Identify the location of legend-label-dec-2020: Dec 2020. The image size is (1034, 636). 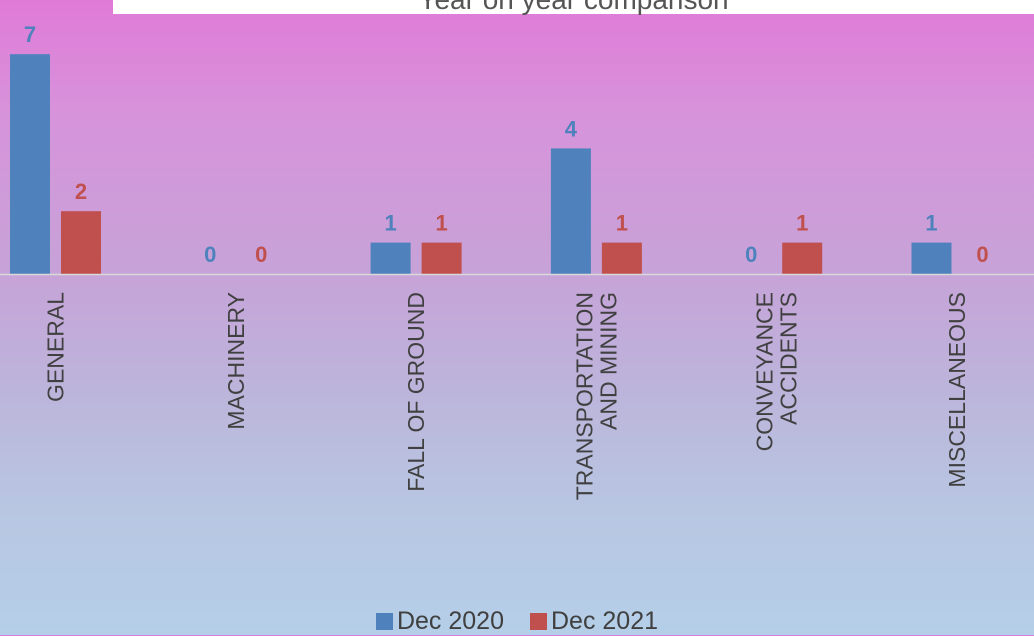
(450, 620).